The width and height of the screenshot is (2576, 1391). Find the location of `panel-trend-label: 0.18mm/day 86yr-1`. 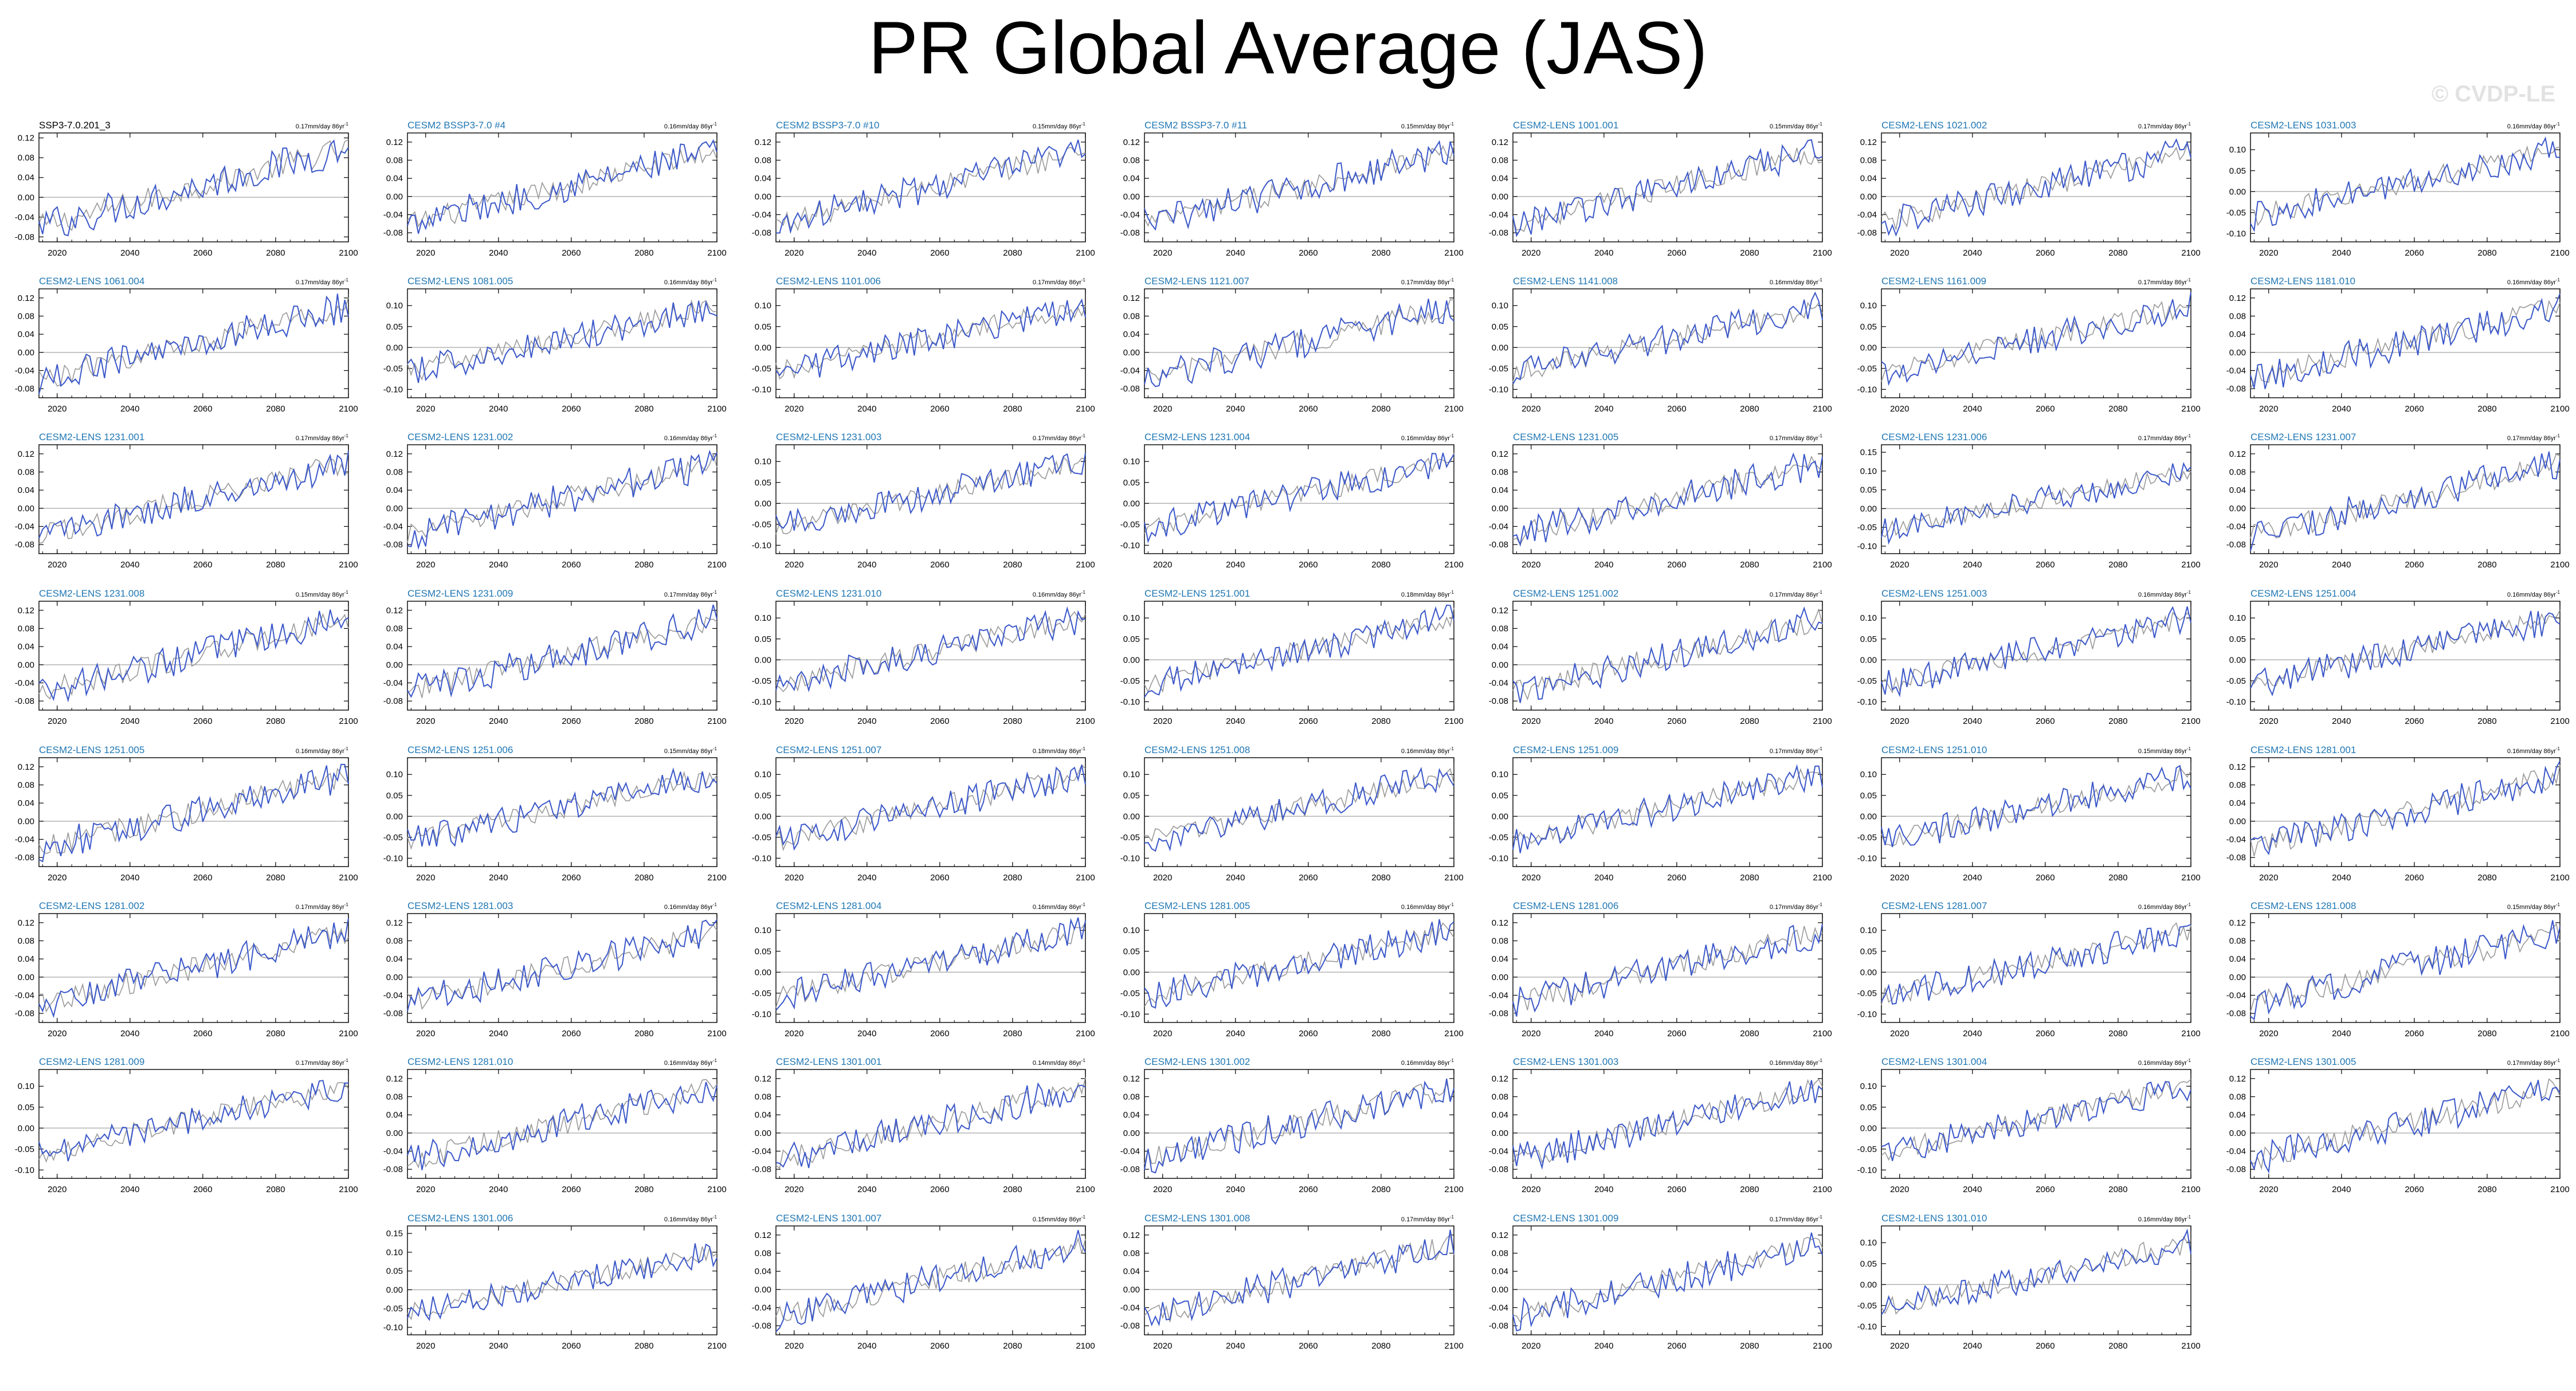

panel-trend-label: 0.18mm/day 86yr-1 is located at coordinates (1427, 594).